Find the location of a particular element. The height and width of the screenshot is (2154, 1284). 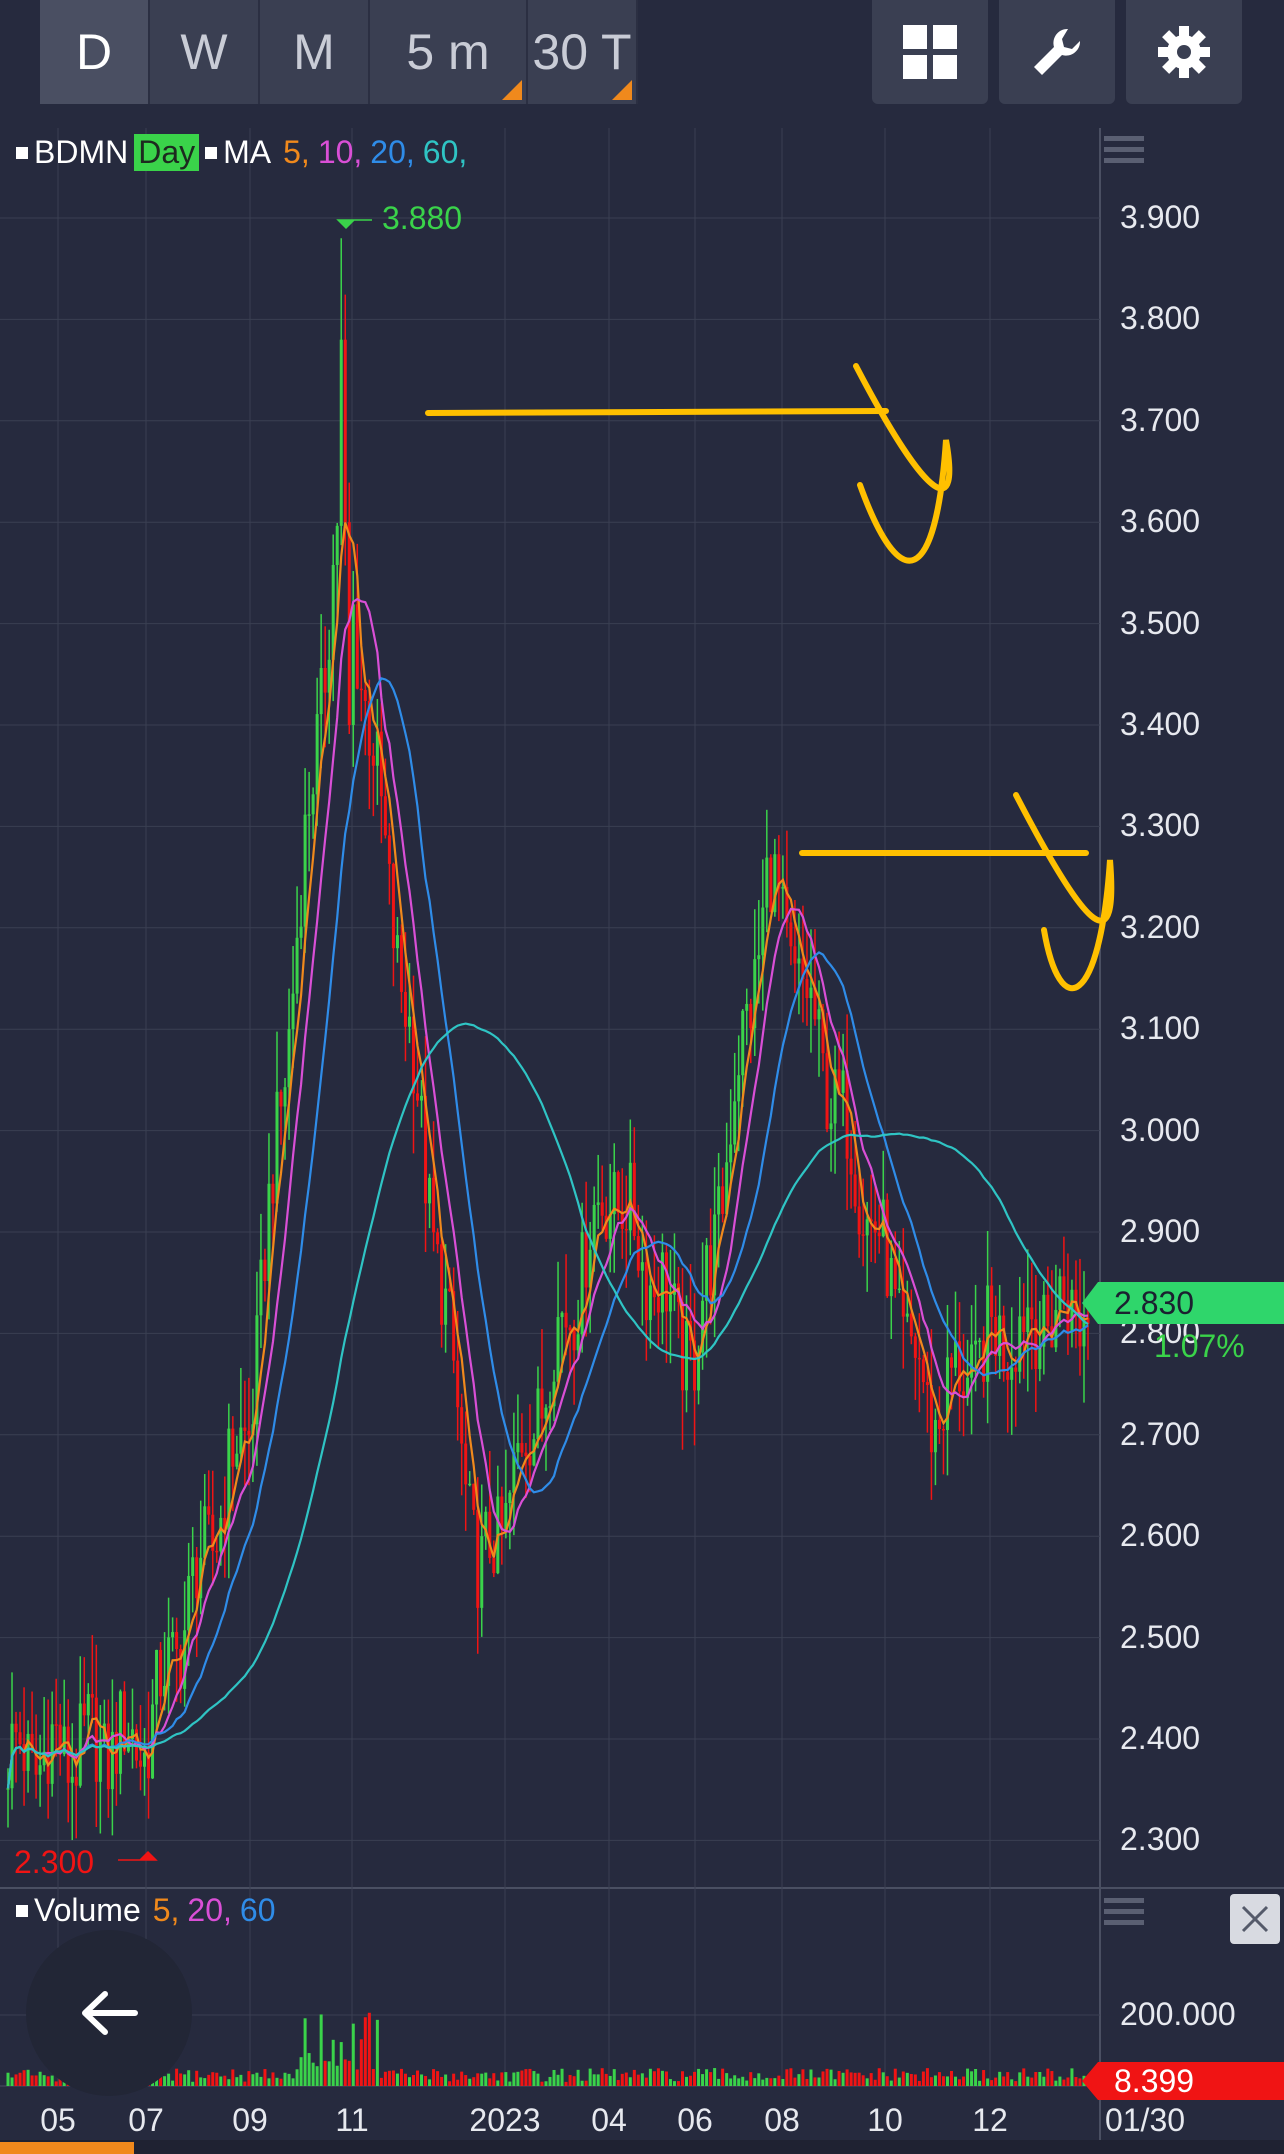

period-button-d: D is located at coordinates (95, 52).